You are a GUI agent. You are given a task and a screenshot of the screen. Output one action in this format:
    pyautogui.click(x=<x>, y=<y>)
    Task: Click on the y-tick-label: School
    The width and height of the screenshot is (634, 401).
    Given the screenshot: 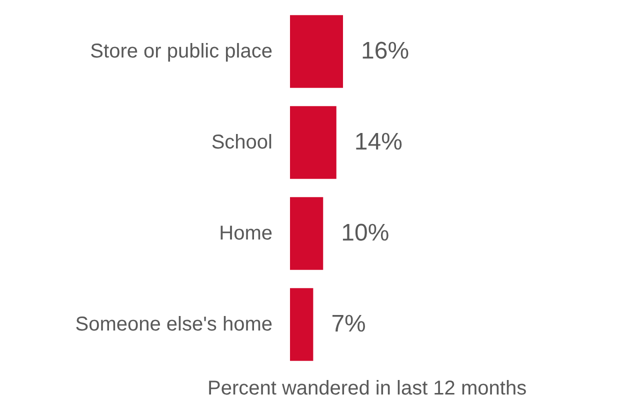 What is the action you would take?
    pyautogui.click(x=241, y=143)
    